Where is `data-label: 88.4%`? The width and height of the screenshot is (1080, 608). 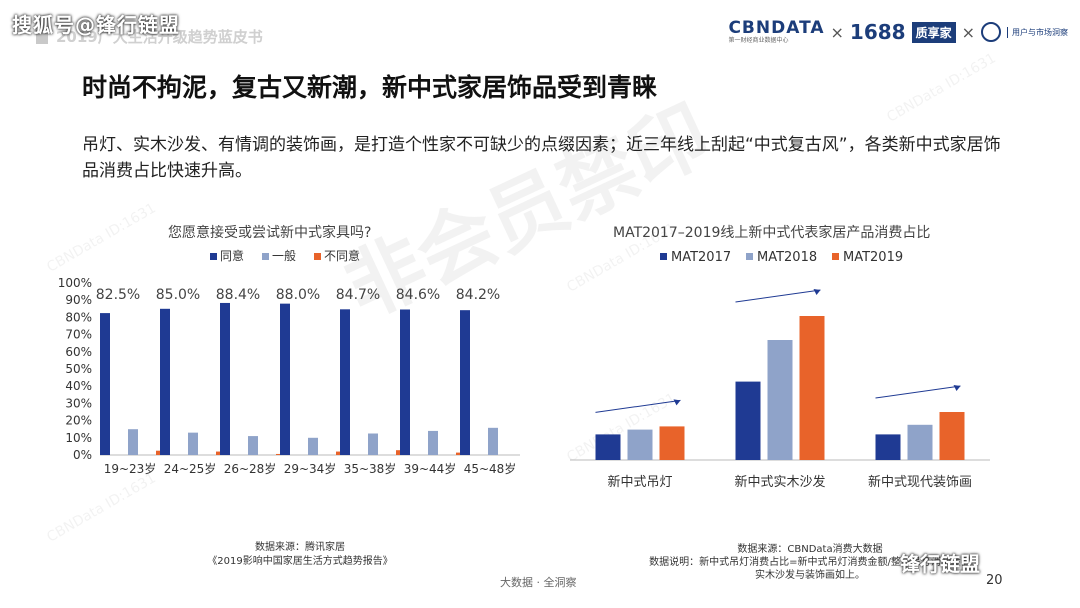
data-label: 88.4% is located at coordinates (238, 295).